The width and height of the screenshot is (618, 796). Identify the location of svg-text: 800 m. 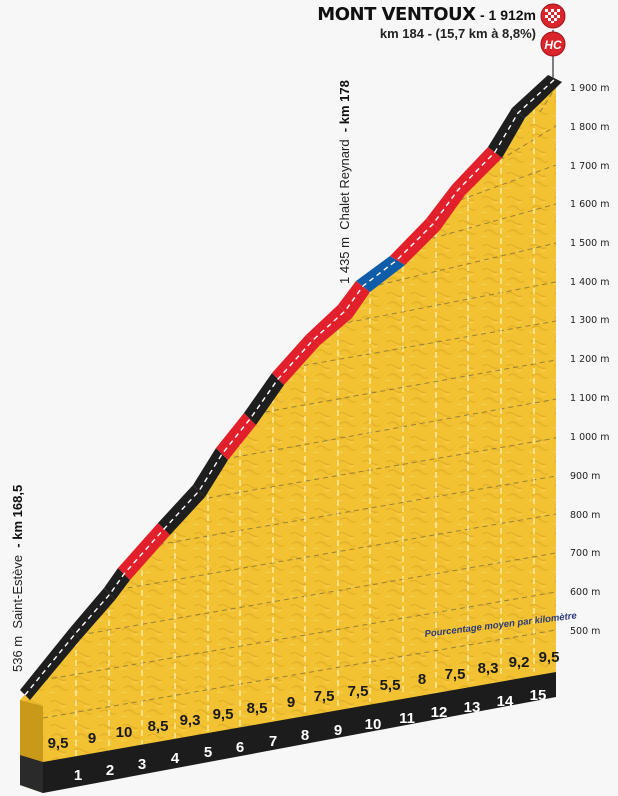
(585, 515).